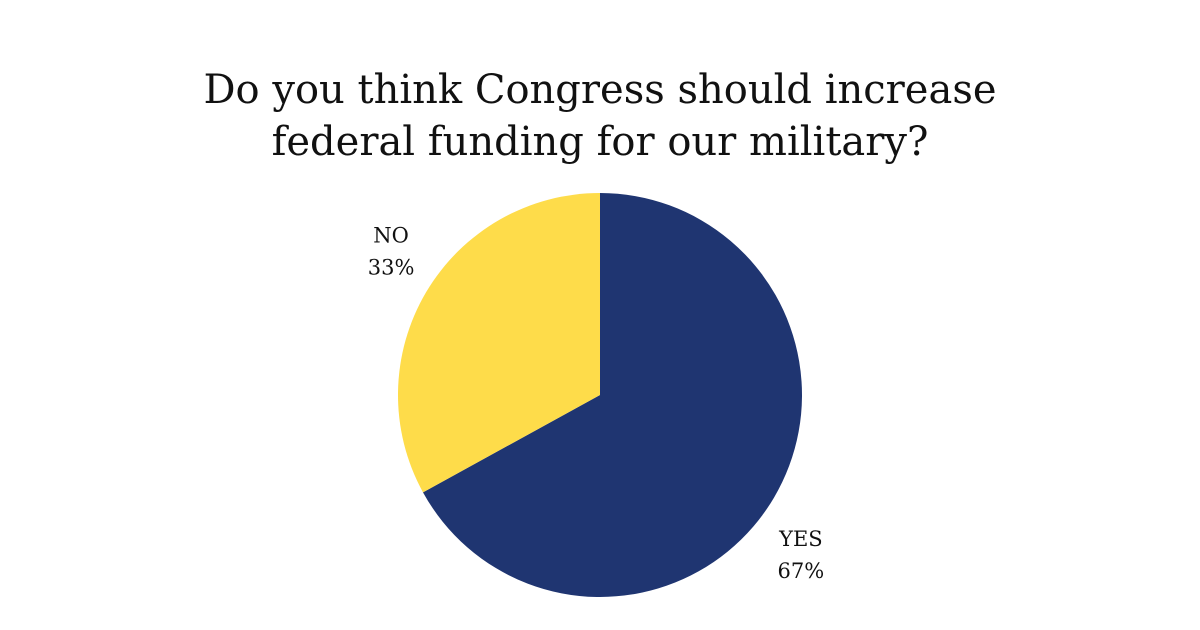 The width and height of the screenshot is (1200, 630). What do you see at coordinates (801, 555) in the screenshot?
I see `pie-label-yes: YES 67%` at bounding box center [801, 555].